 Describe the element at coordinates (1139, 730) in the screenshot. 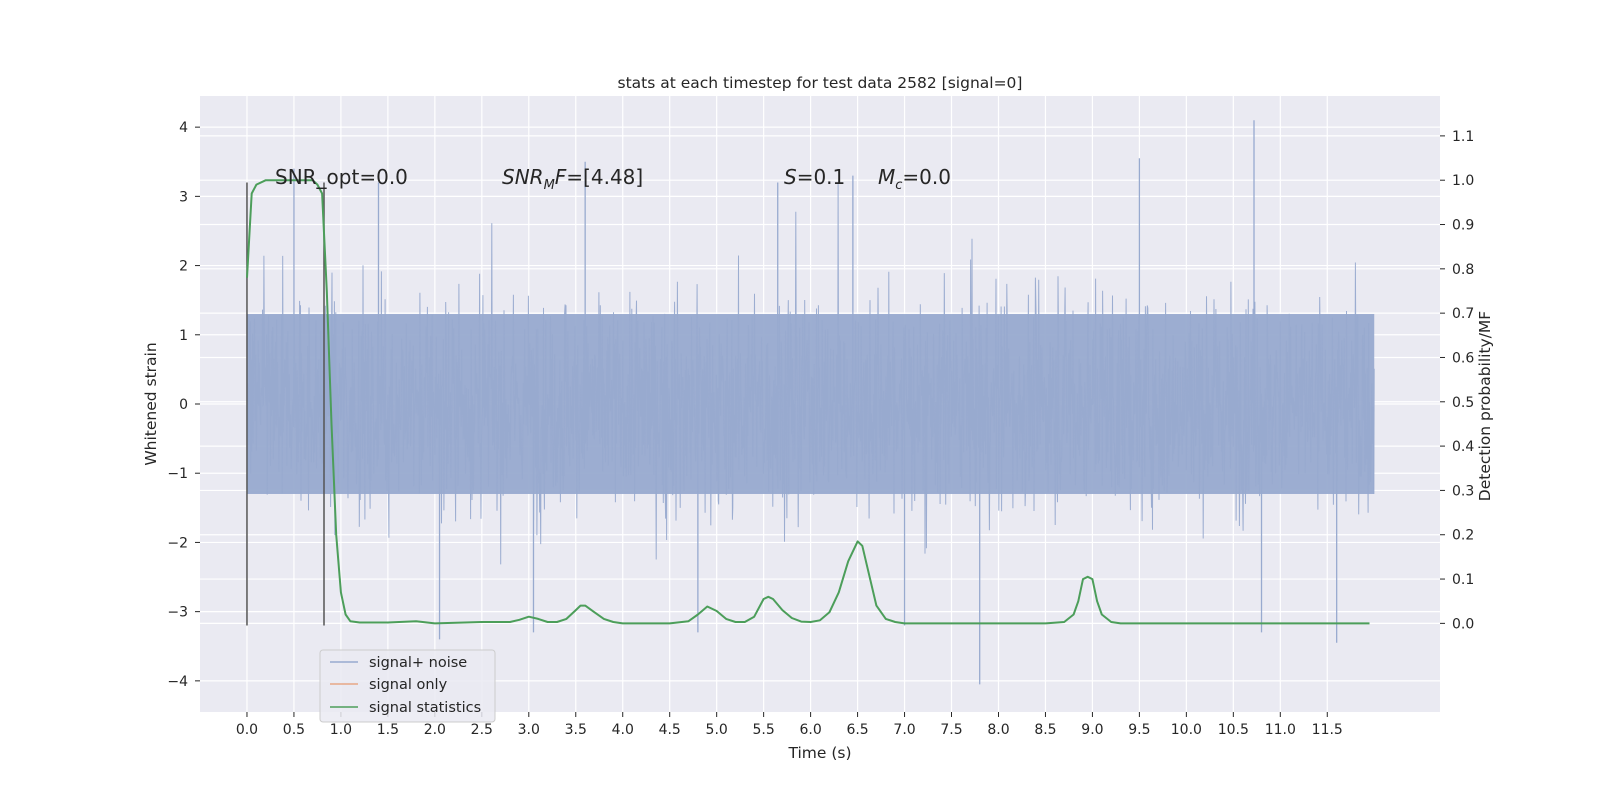

I see `x-tick-label: 9.5` at that location.